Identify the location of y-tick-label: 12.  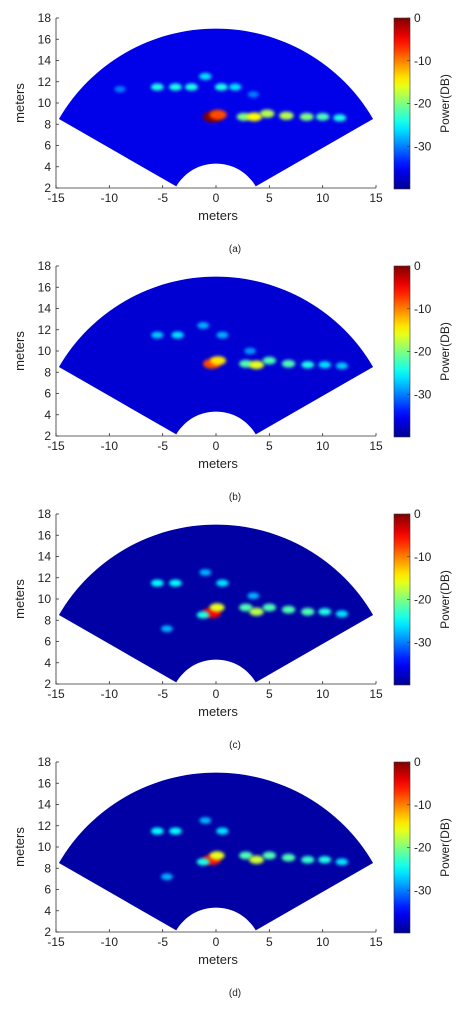
(45, 330).